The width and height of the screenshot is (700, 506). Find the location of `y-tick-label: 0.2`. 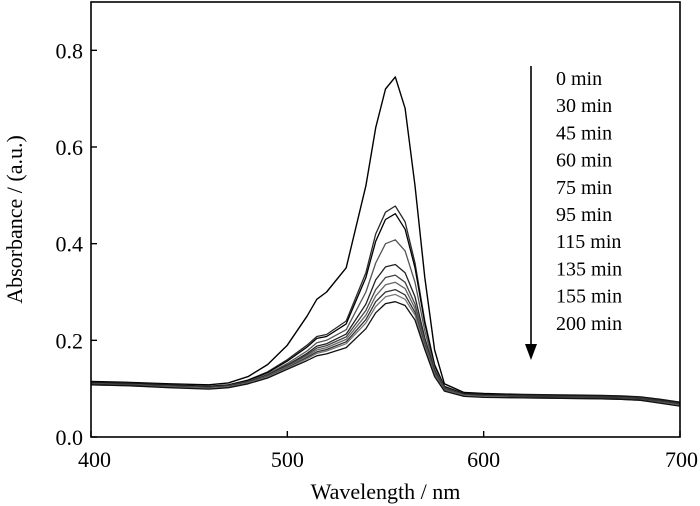

y-tick-label: 0.2 is located at coordinates (70, 340).